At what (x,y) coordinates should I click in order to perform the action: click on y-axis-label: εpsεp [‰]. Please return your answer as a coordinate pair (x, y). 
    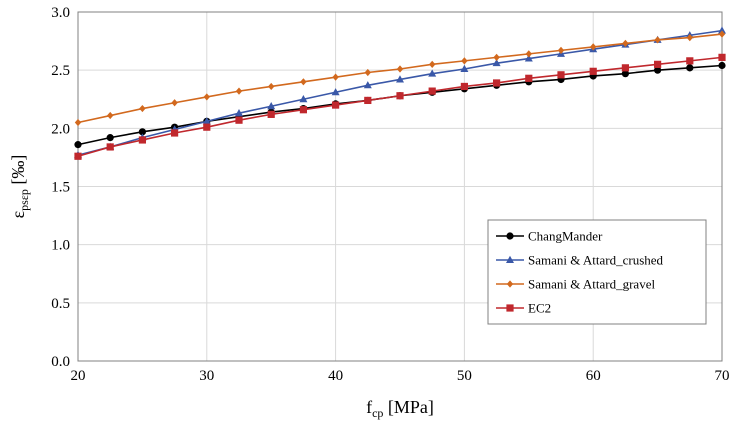
    Looking at the image, I should click on (19, 187).